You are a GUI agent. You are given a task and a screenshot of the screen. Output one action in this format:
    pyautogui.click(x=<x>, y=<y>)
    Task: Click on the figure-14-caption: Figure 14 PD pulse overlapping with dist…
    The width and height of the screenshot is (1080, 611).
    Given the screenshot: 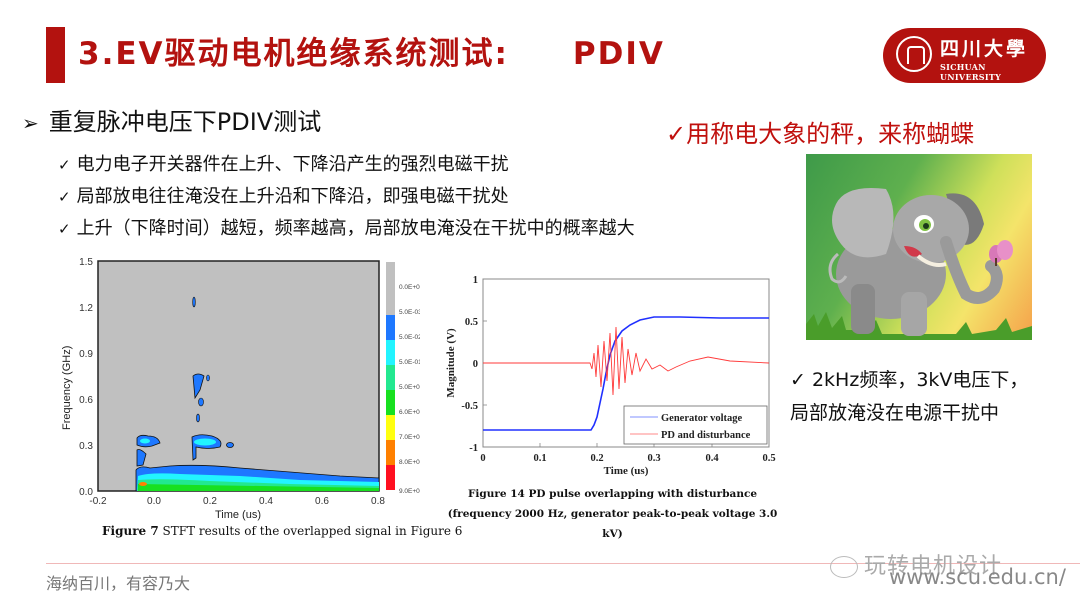 What is the action you would take?
    pyautogui.click(x=612, y=514)
    